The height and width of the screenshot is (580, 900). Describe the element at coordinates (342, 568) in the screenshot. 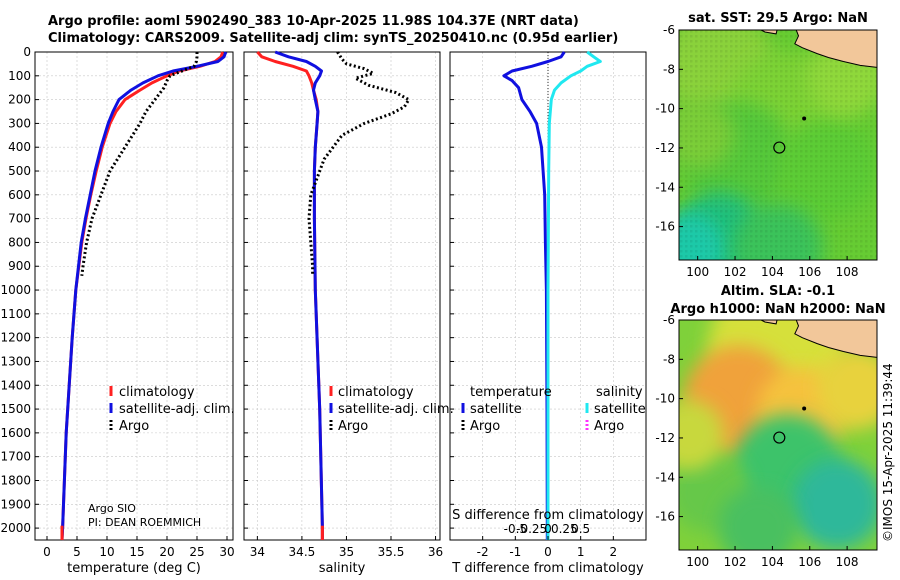

I see `x-axis-label: salinity` at that location.